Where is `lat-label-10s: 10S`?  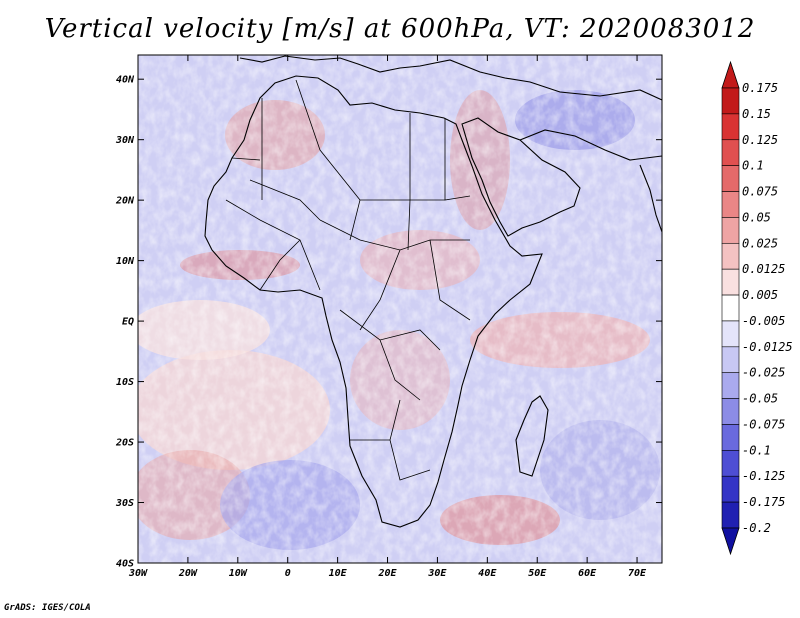 lat-label-10s: 10S is located at coordinates (125, 382).